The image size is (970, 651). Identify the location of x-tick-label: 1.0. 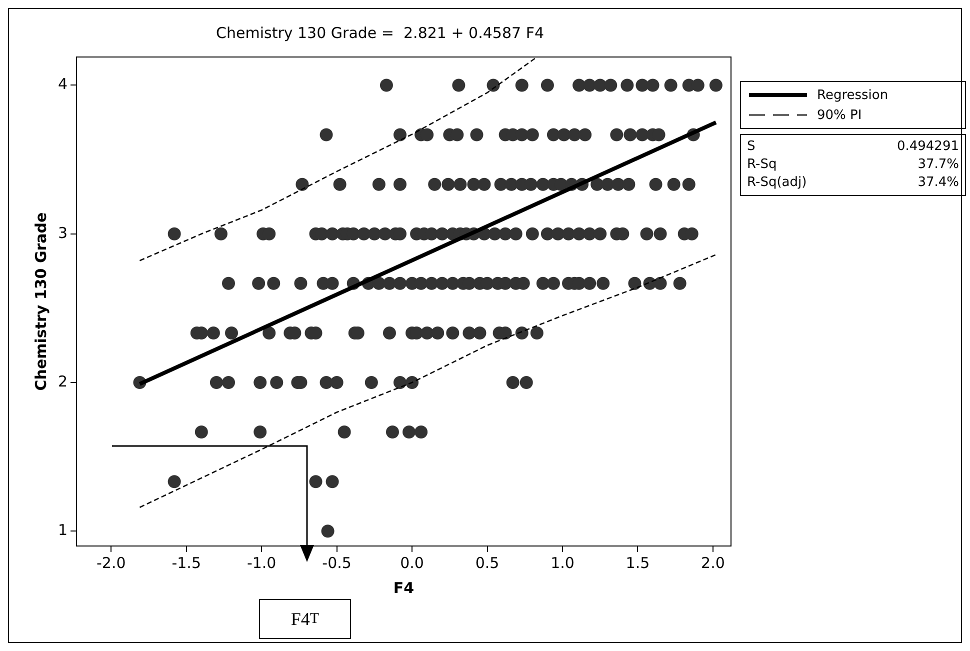
(562, 563).